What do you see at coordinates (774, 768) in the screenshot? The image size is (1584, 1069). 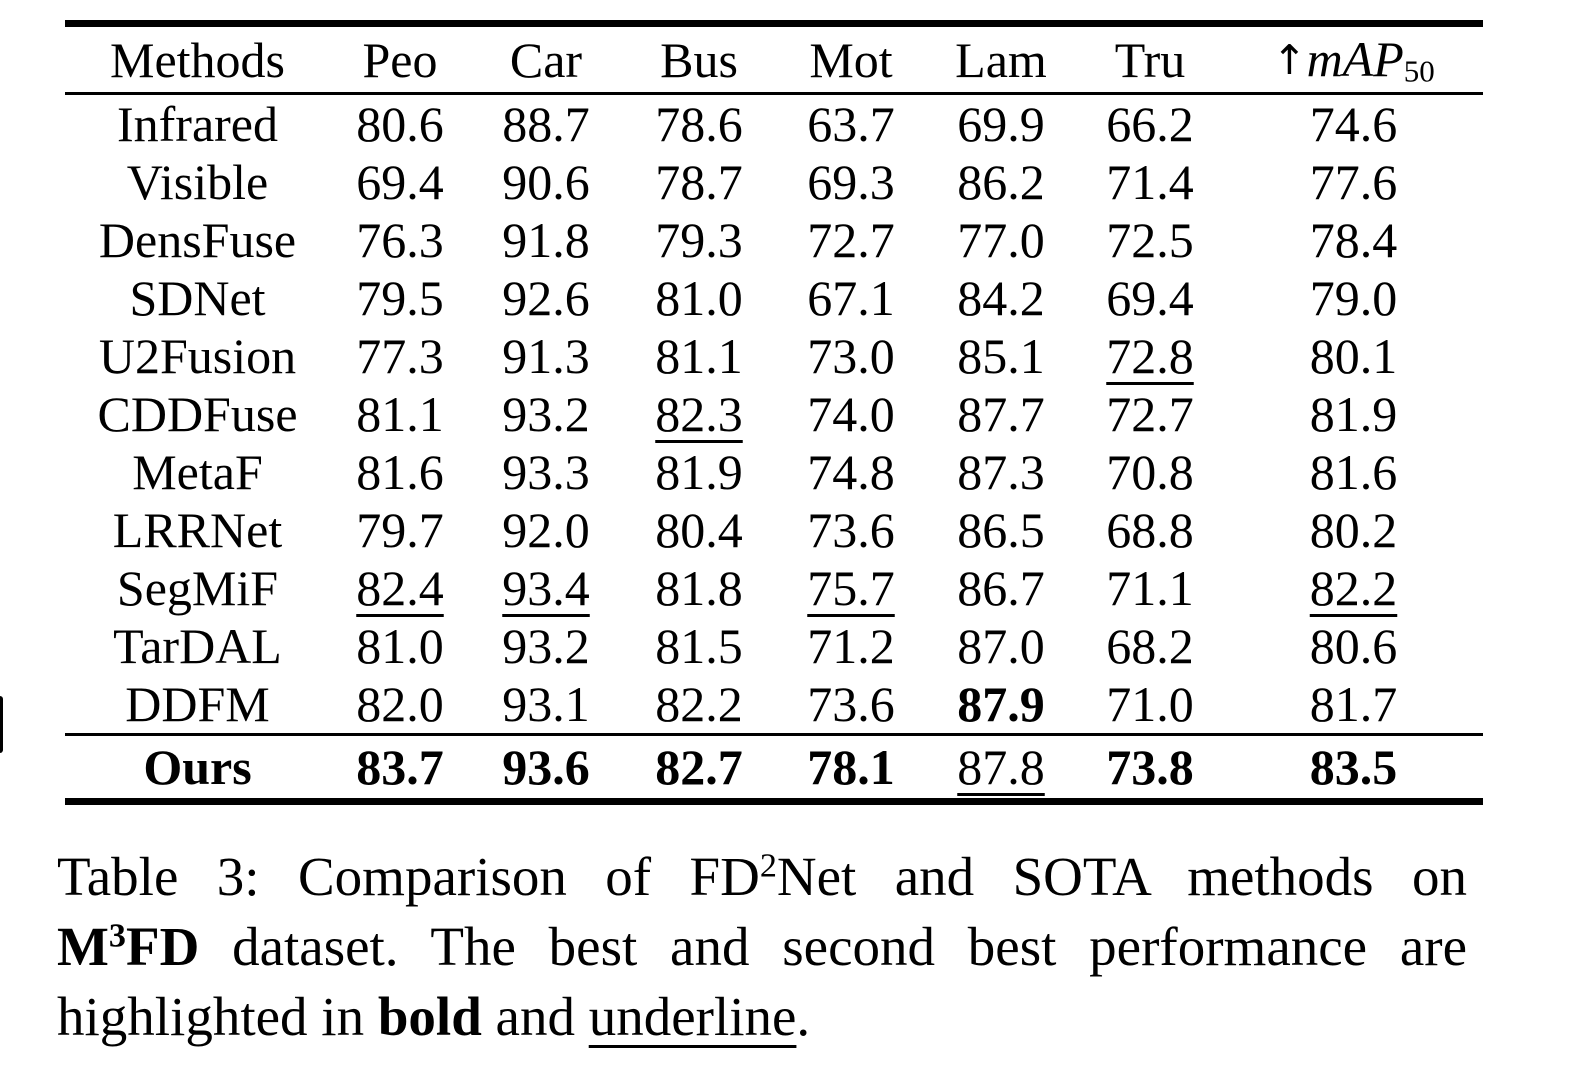 I see `table-row: Ours 83.7 93.6 82.7 78.1 87.8 73.8 83.5` at bounding box center [774, 768].